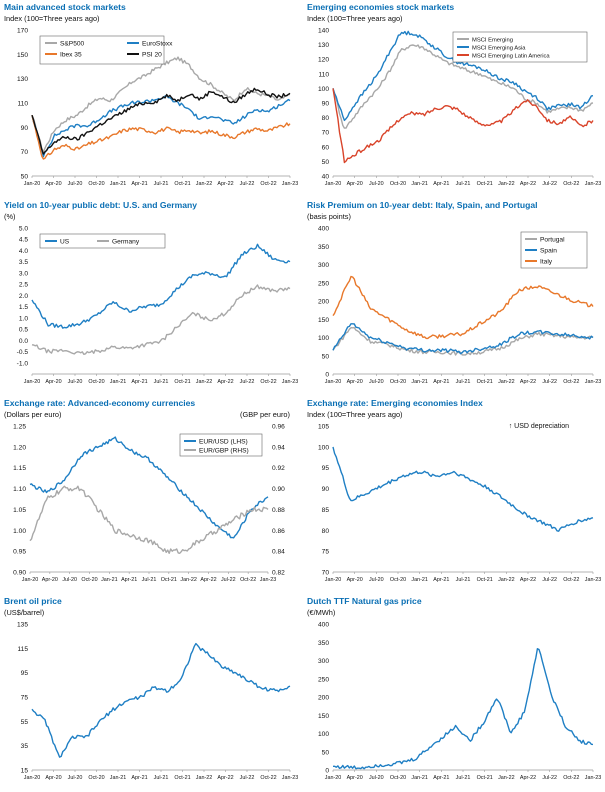 The height and width of the screenshot is (792, 605). What do you see at coordinates (546, 261) in the screenshot?
I see `legend-label: Italy` at bounding box center [546, 261].